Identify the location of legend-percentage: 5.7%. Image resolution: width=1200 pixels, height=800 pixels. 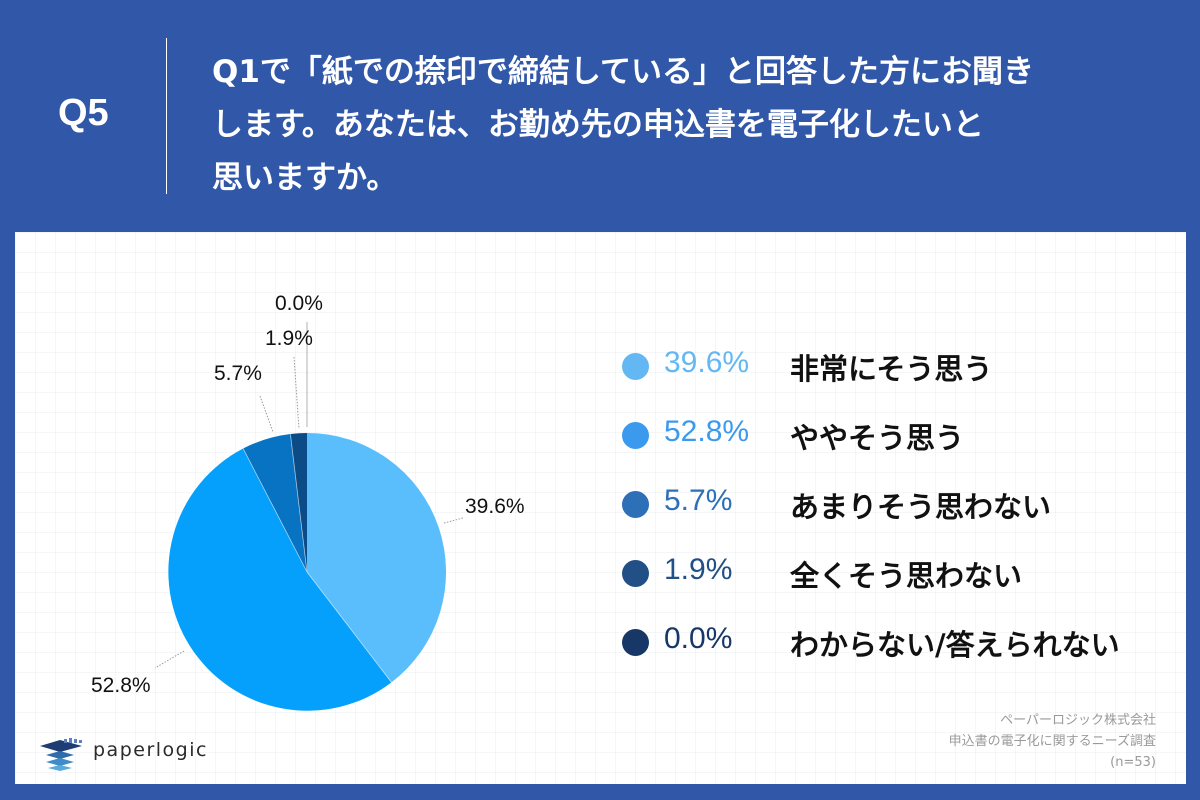
(698, 500).